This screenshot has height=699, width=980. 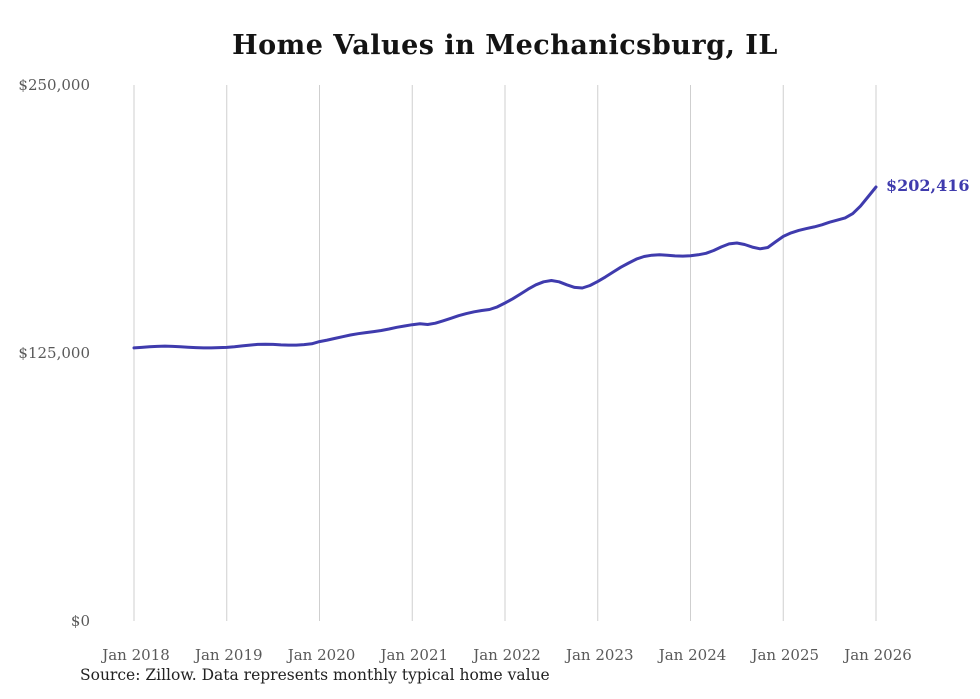 I want to click on y-axis-tick-label: $0, so click(x=80, y=621).